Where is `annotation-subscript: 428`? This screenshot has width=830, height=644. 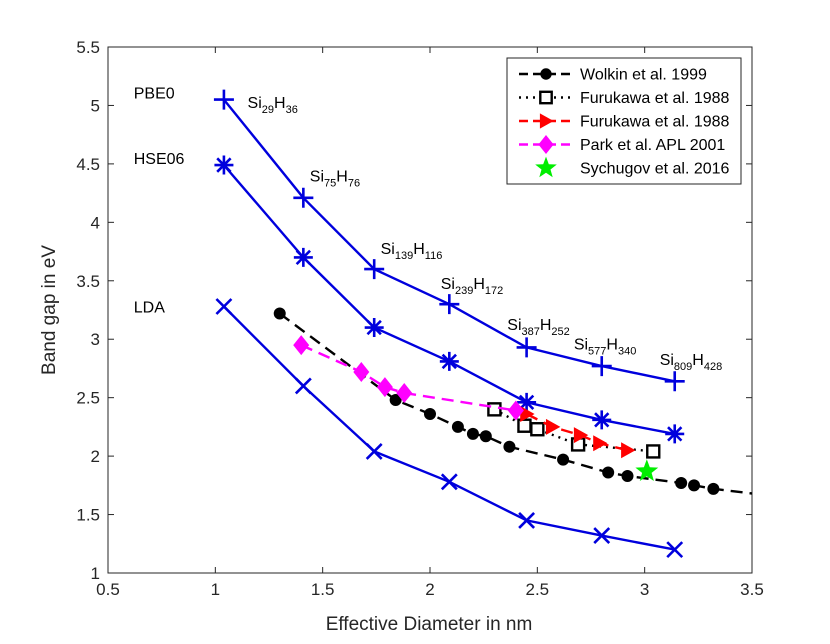
annotation-subscript: 428 is located at coordinates (713, 367).